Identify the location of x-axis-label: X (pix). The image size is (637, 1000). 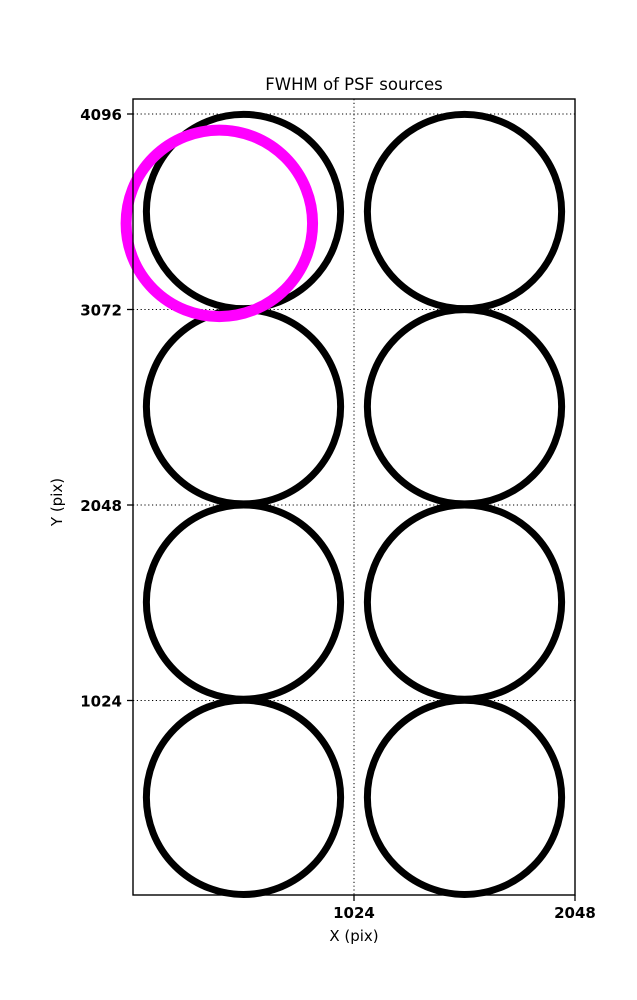
(353, 936).